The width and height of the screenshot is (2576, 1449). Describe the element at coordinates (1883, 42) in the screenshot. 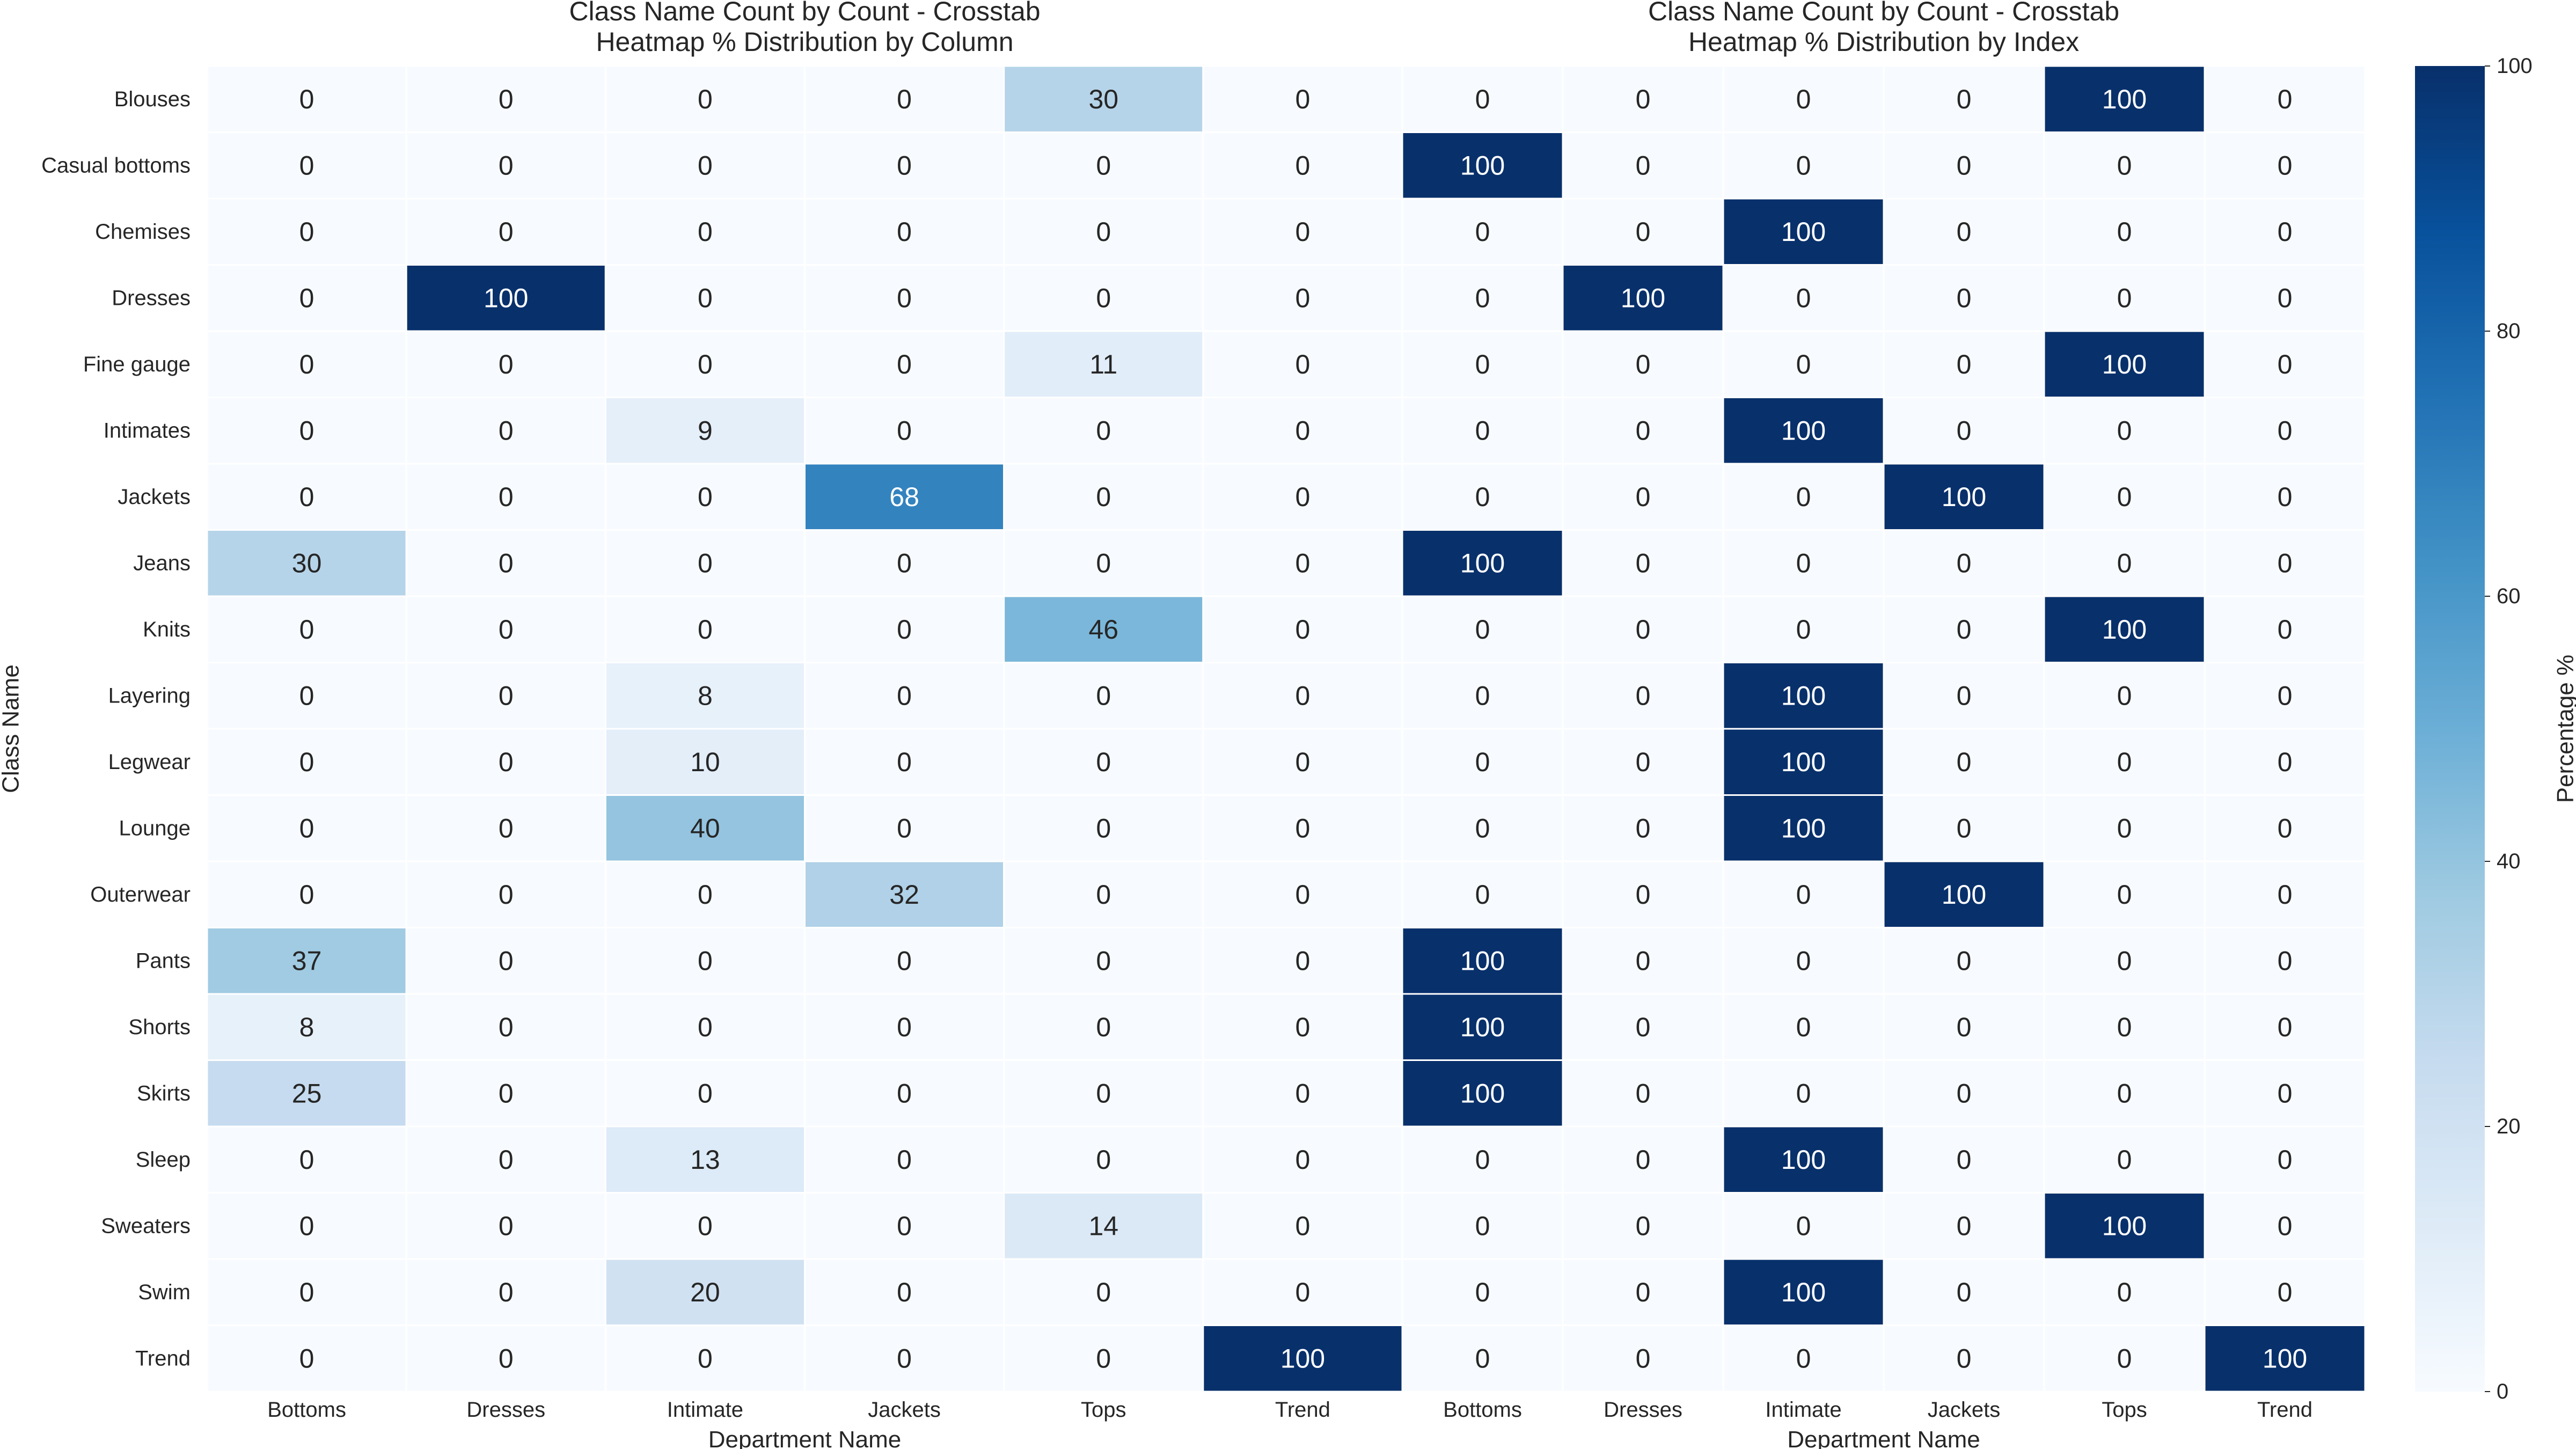

I see `panel-title-line2: Heatmap % Distribution by Index` at that location.